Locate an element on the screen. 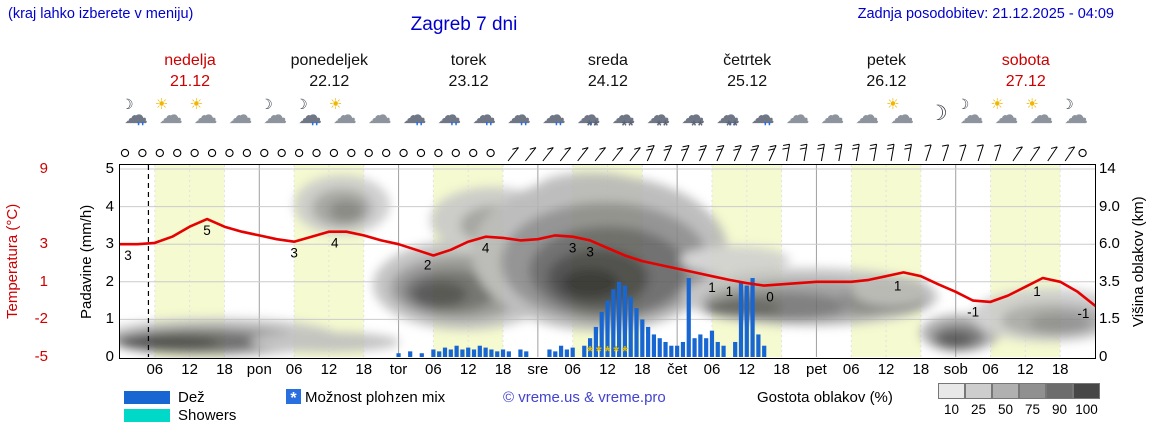  precip-tick: 4 is located at coordinates (109, 206).